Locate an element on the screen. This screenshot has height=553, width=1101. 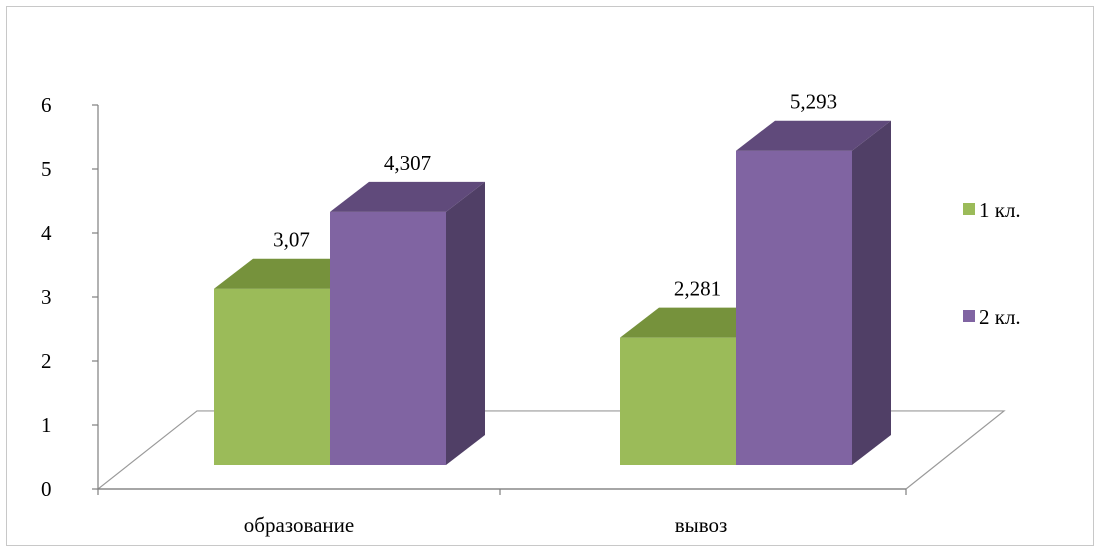
y-tick-label: 1 is located at coordinates (46, 425).